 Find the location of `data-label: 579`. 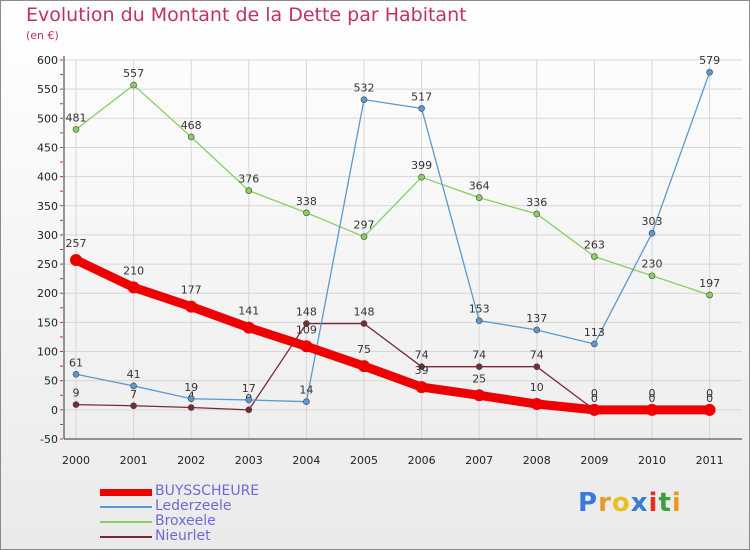

data-label: 579 is located at coordinates (709, 60).